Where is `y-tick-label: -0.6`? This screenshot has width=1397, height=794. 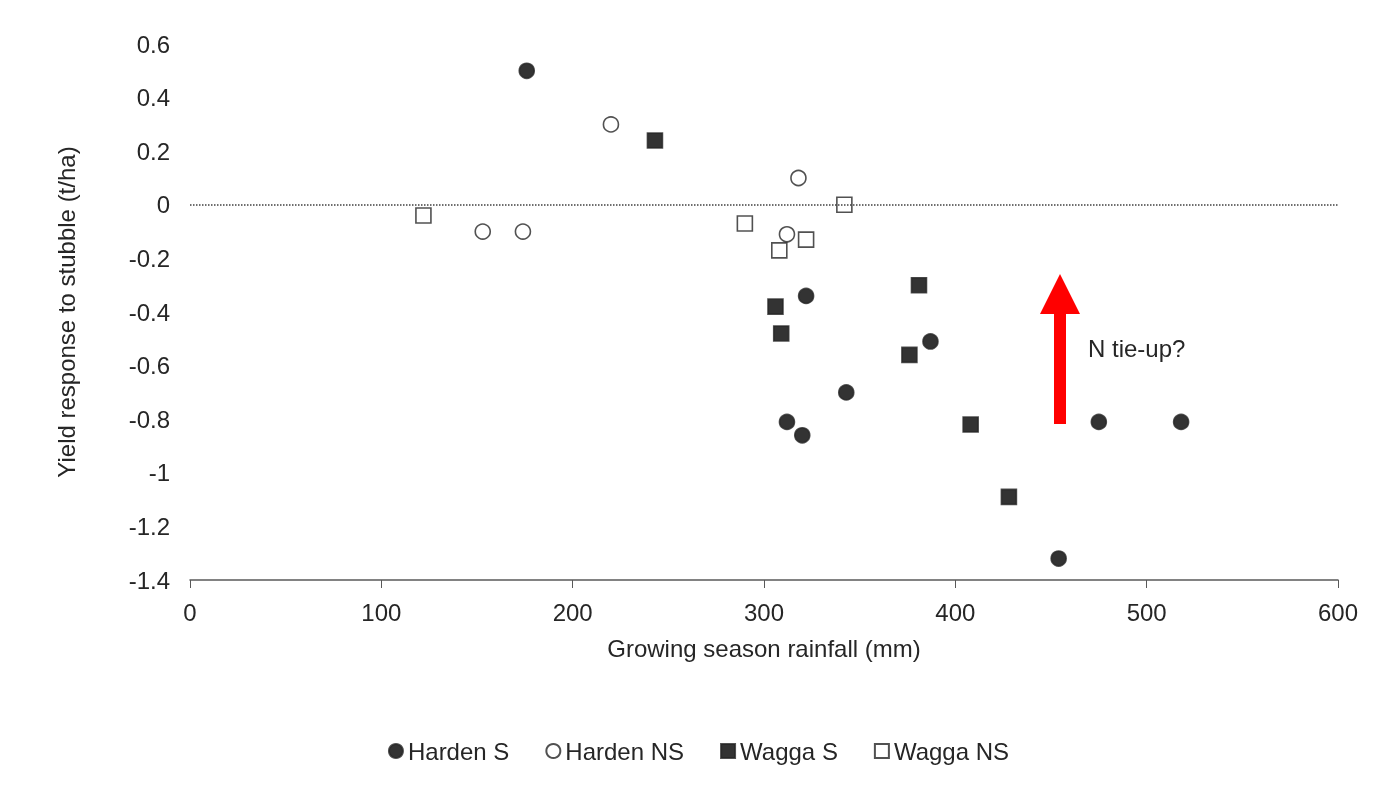
y-tick-label: -0.6 is located at coordinates (149, 366).